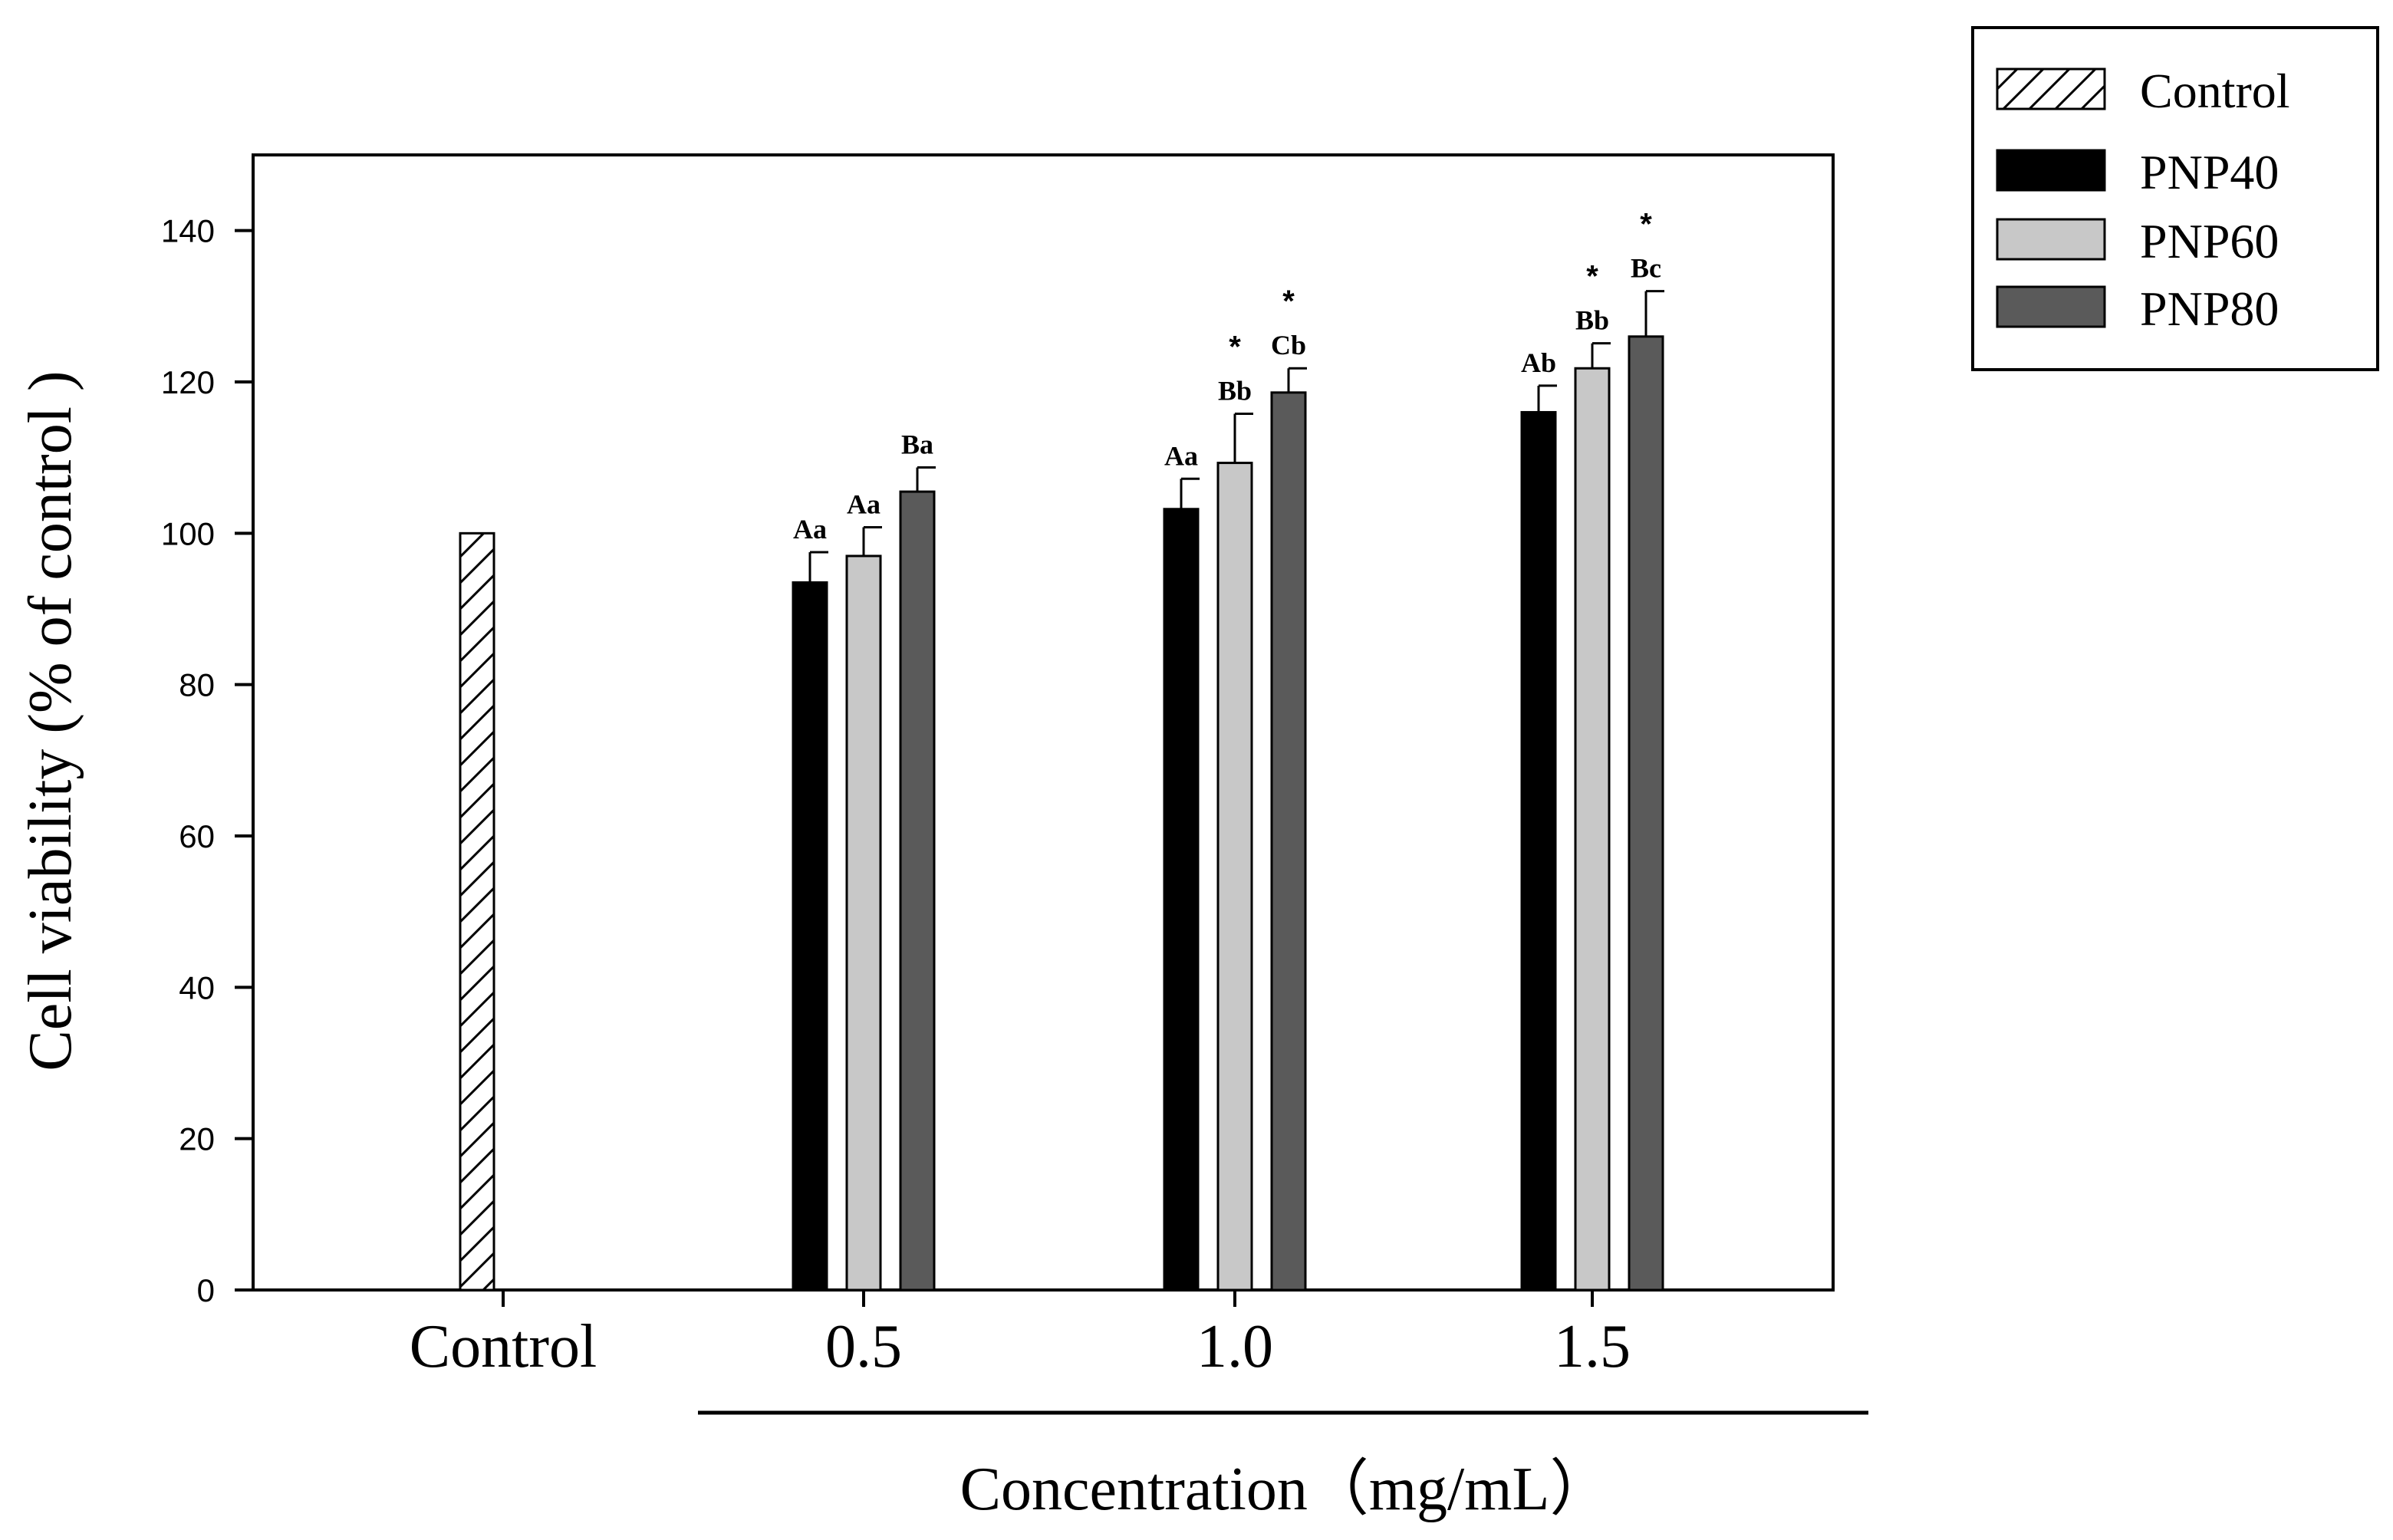 This screenshot has height=1540, width=2393. I want to click on sig-label-PNP40-1.5: Ab, so click(1539, 362).